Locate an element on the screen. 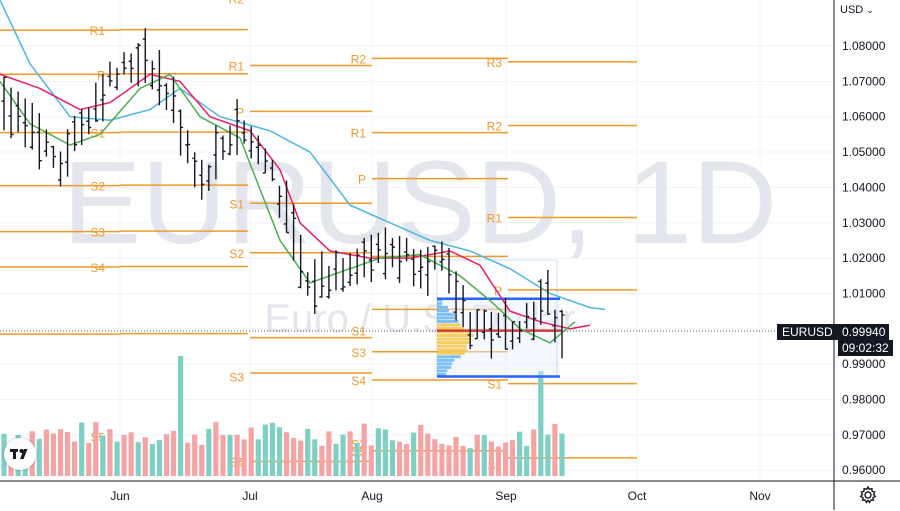 The width and height of the screenshot is (900, 511). volume-bars is located at coordinates (283, 416).